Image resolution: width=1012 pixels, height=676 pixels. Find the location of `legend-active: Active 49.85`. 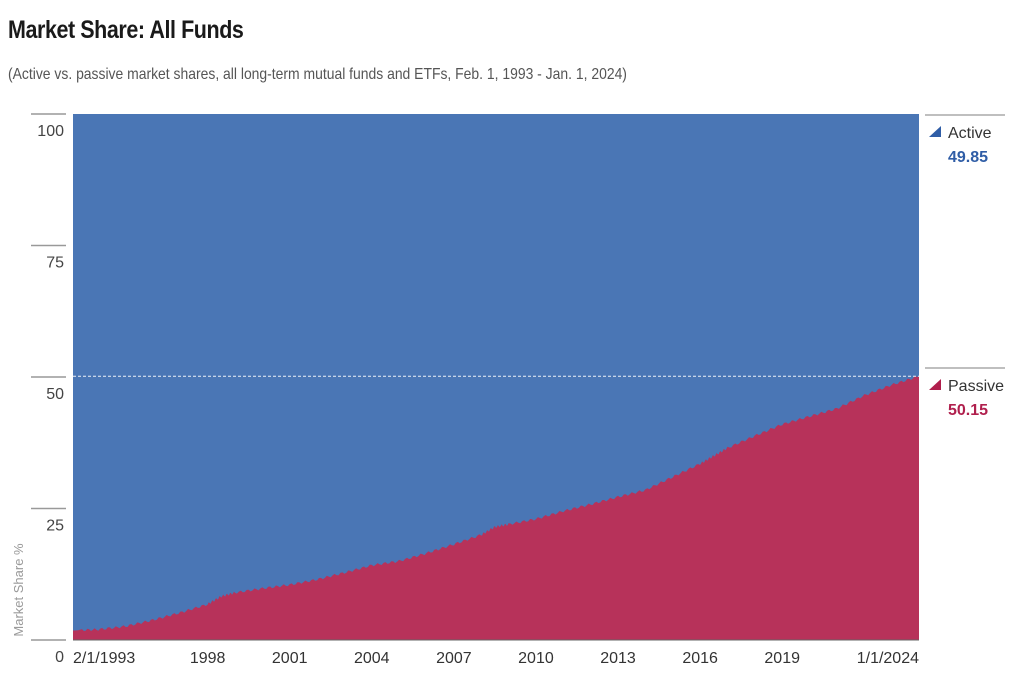

legend-active: Active 49.85 is located at coordinates (965, 140).